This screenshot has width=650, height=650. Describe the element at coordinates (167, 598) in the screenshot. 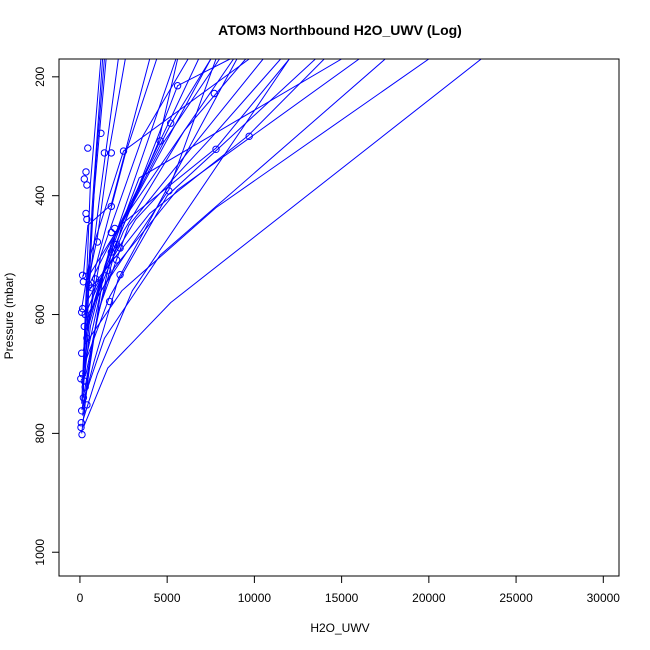

I see `x-tick-label: 5000` at that location.